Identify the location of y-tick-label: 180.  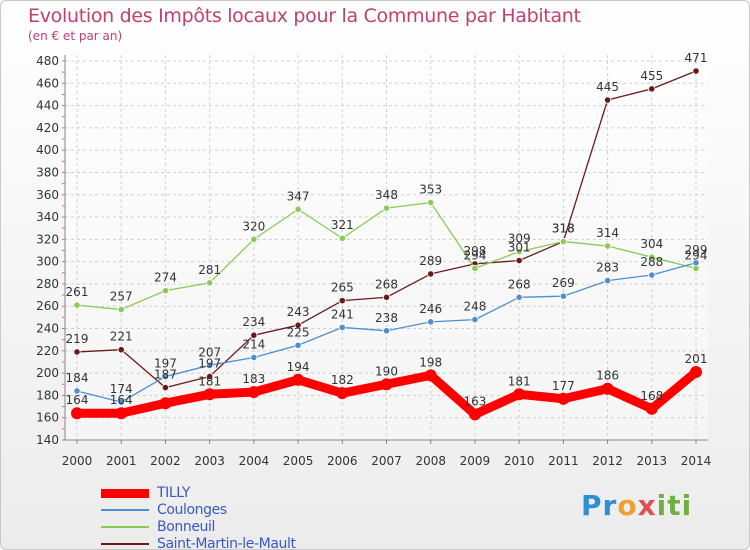
(47, 395).